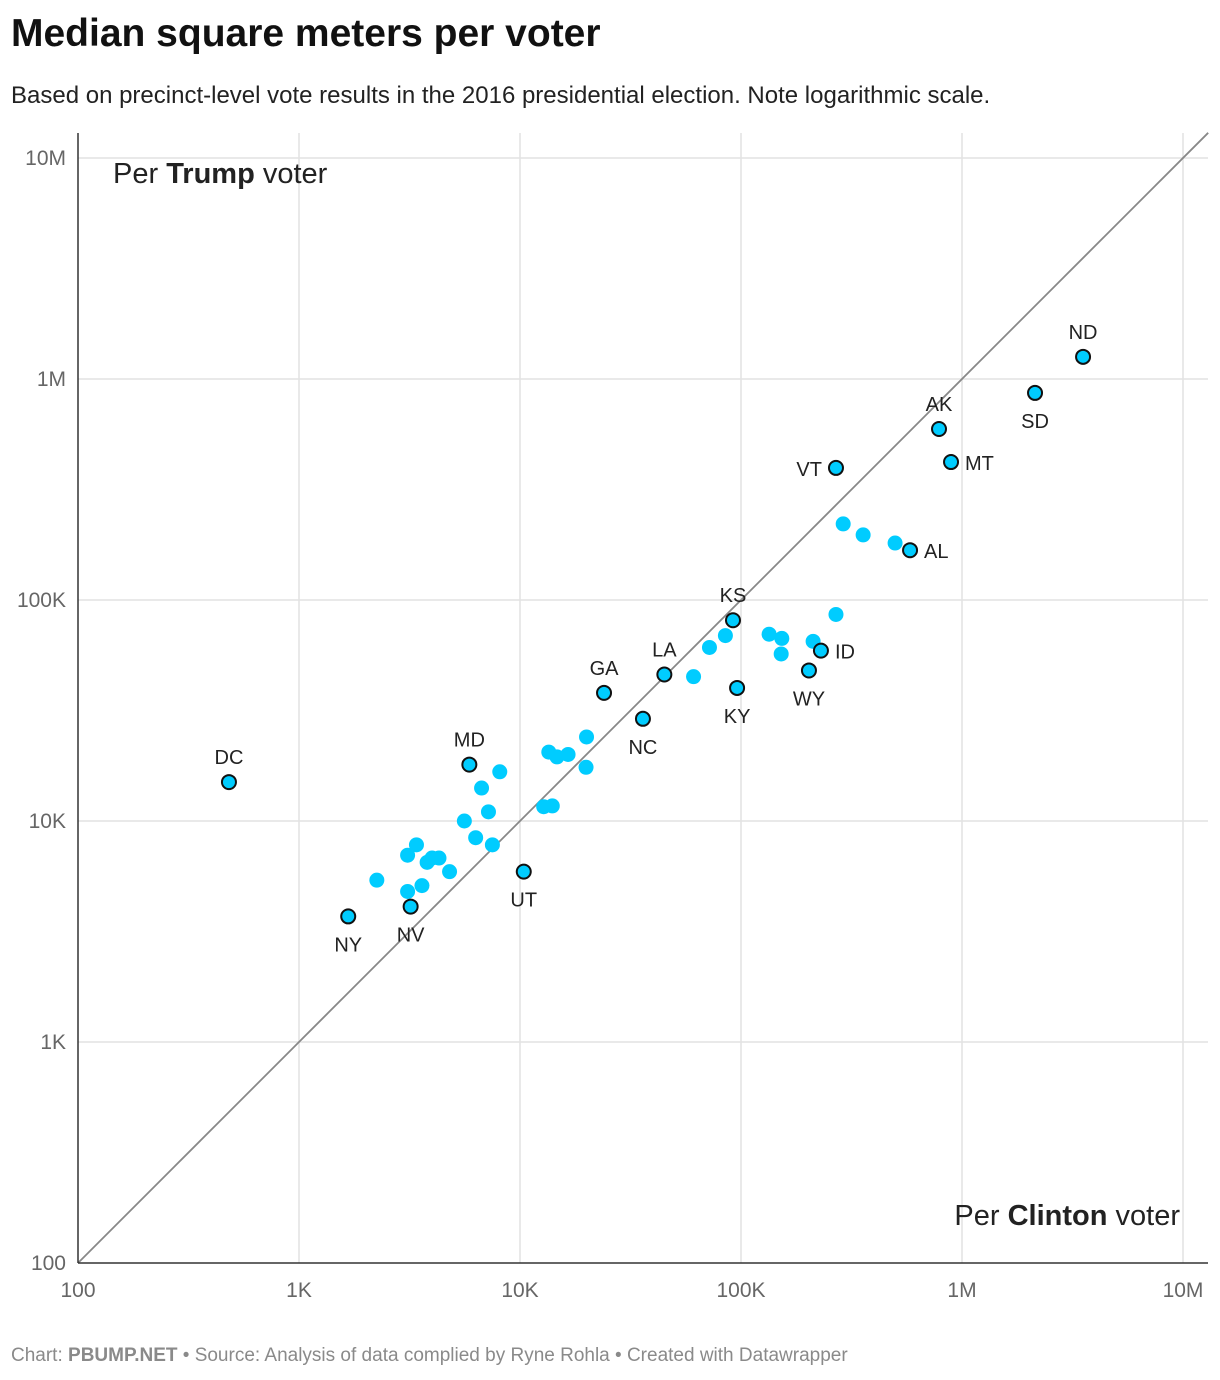  I want to click on y-tick-label: 1M, so click(51, 379).